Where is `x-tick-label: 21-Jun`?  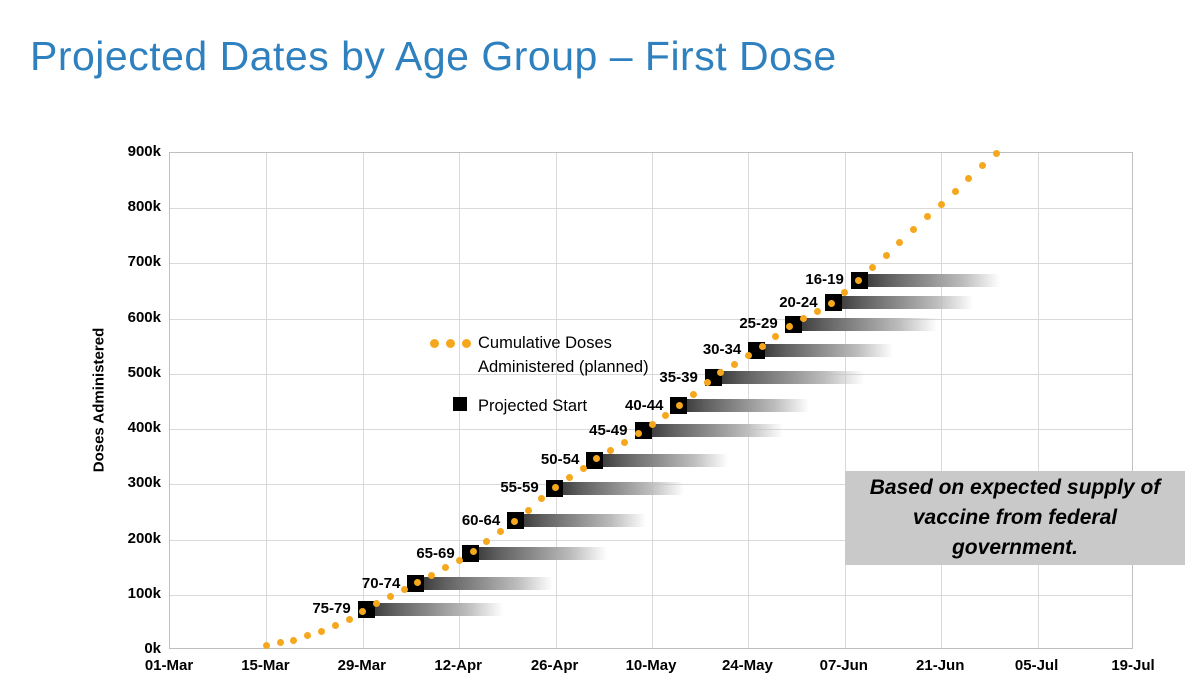 x-tick-label: 21-Jun is located at coordinates (940, 665).